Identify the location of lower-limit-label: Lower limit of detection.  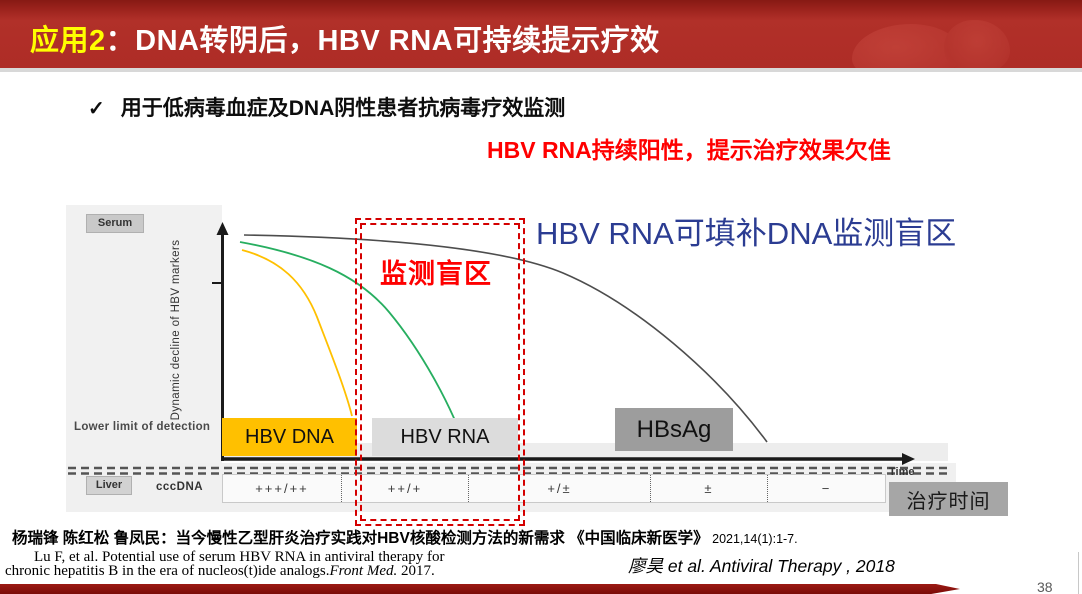
(142, 427).